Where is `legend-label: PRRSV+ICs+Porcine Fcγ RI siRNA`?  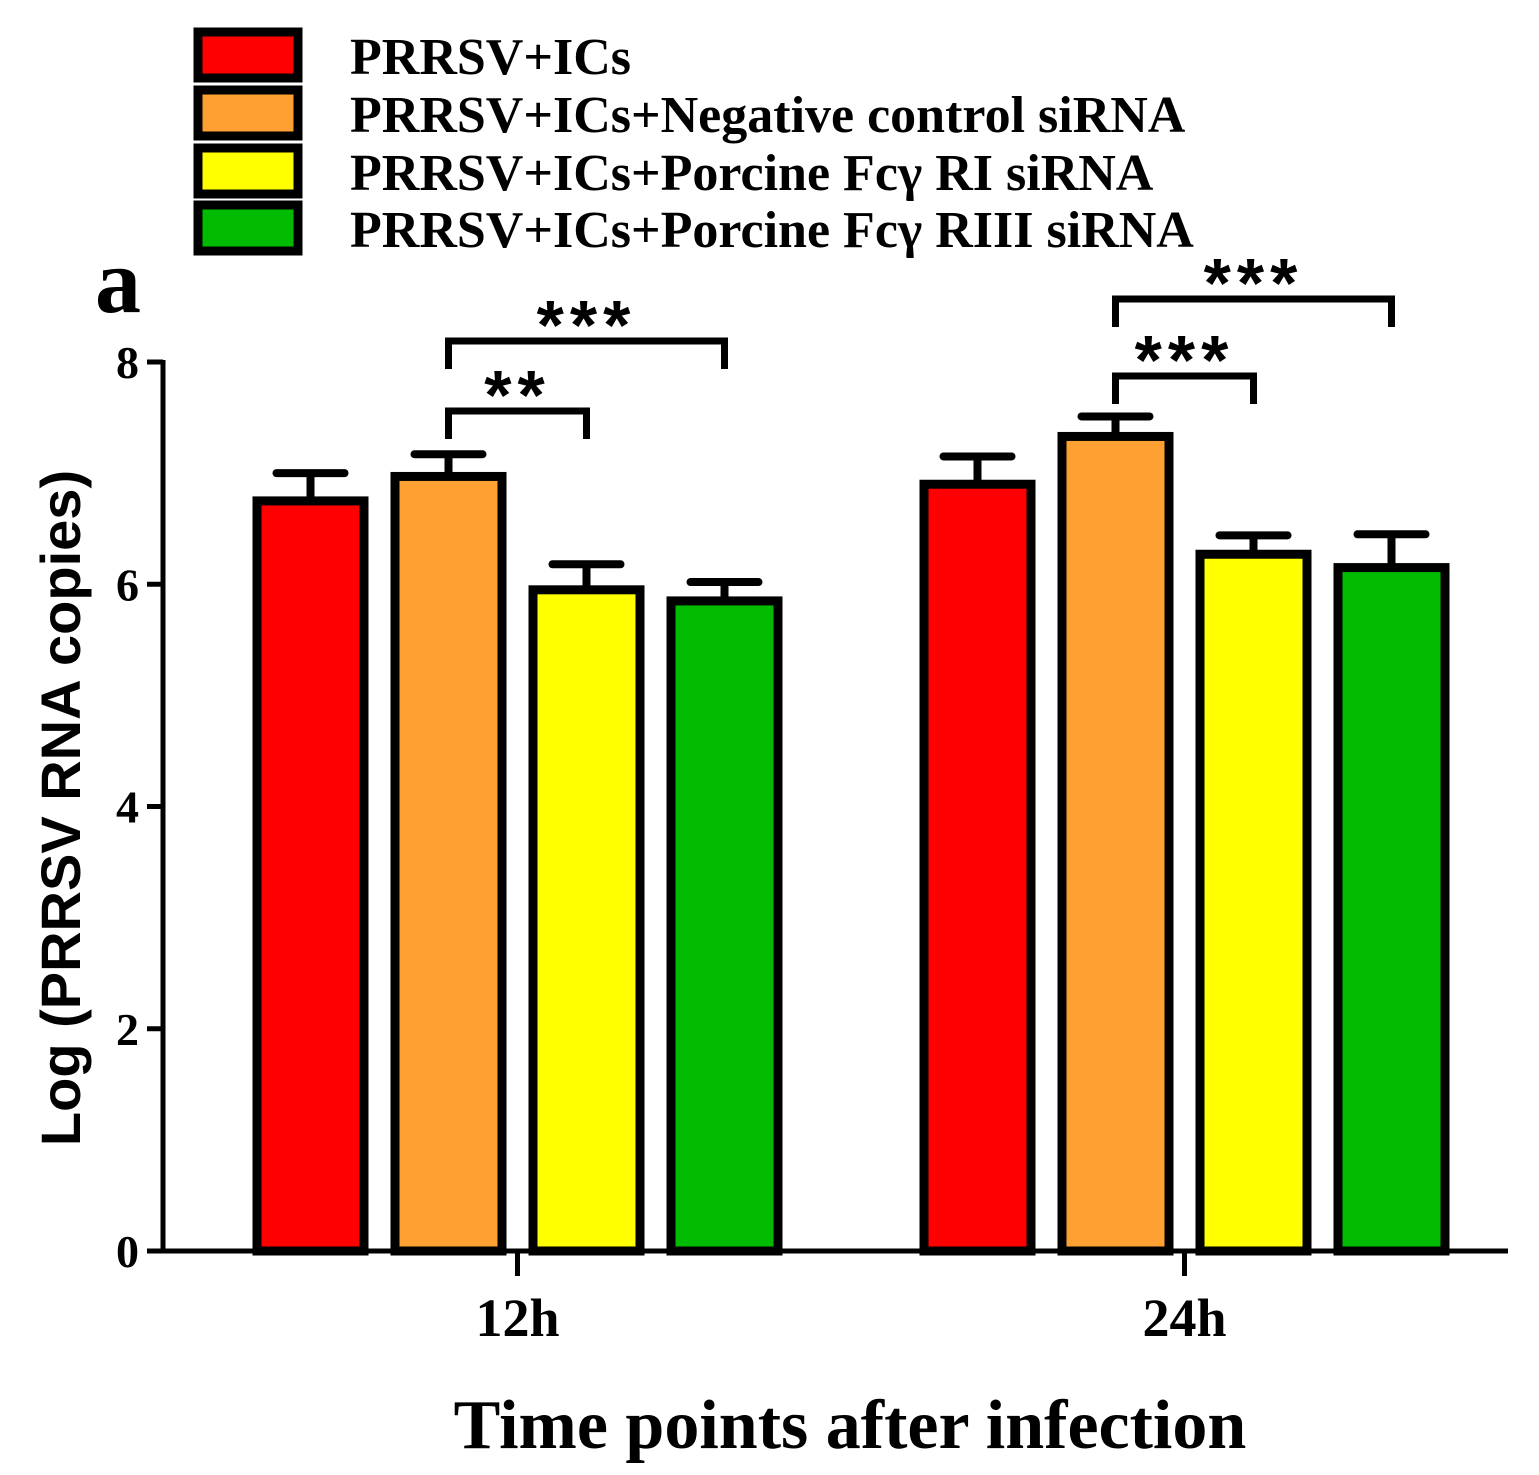
legend-label: PRRSV+ICs+Porcine Fcγ RI siRNA is located at coordinates (752, 173).